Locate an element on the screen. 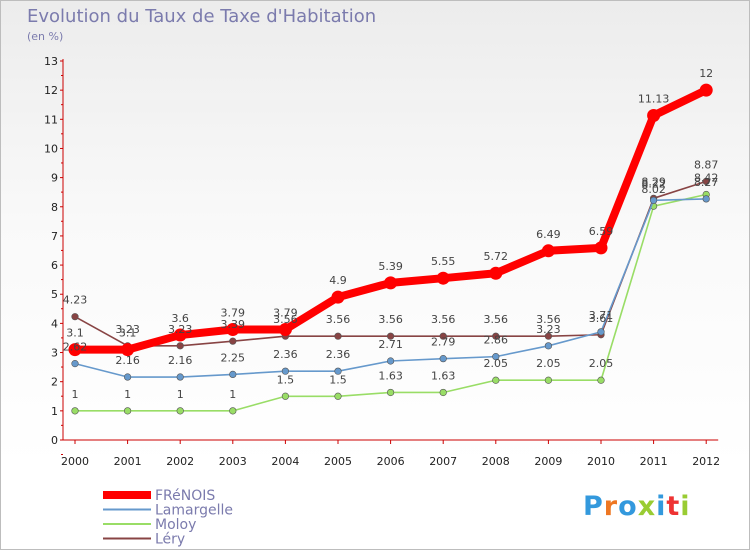  x-tick-label: 2006 is located at coordinates (391, 461).